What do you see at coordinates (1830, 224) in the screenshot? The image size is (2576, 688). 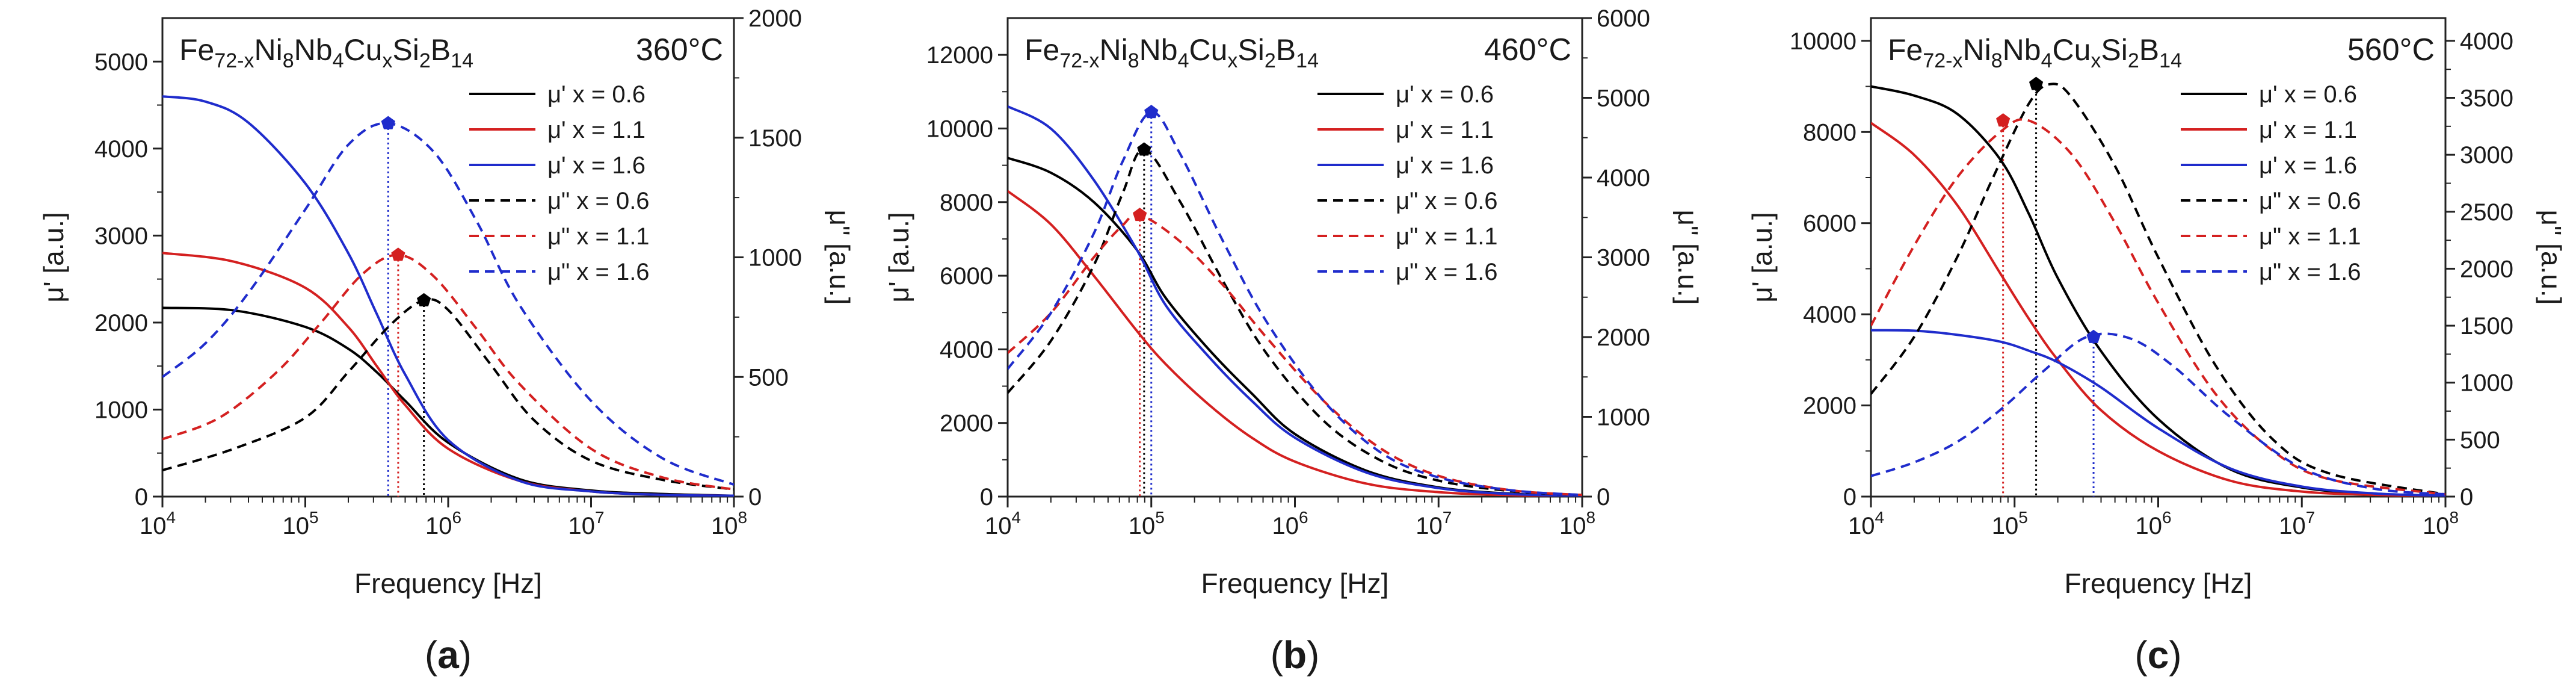 I see `y-left-tick-label: 6000` at bounding box center [1830, 224].